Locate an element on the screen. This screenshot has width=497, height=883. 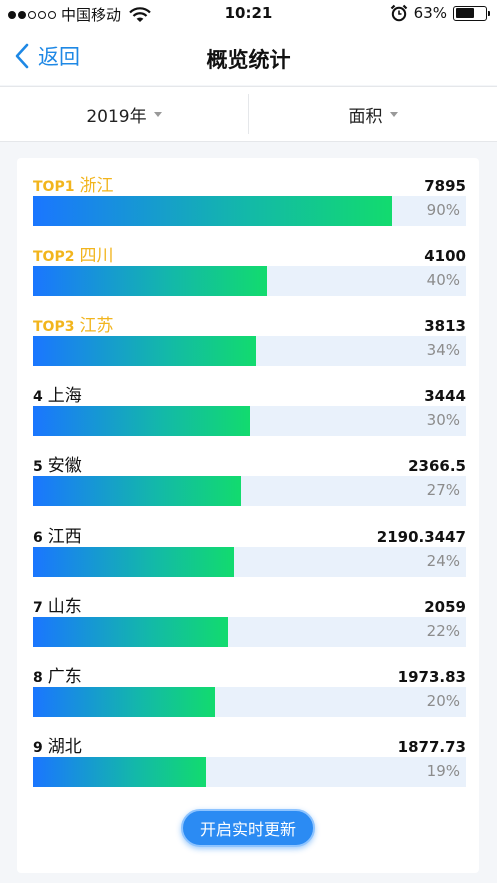
ranking-row-header: TOP3 江苏 3813 is located at coordinates (249, 323).